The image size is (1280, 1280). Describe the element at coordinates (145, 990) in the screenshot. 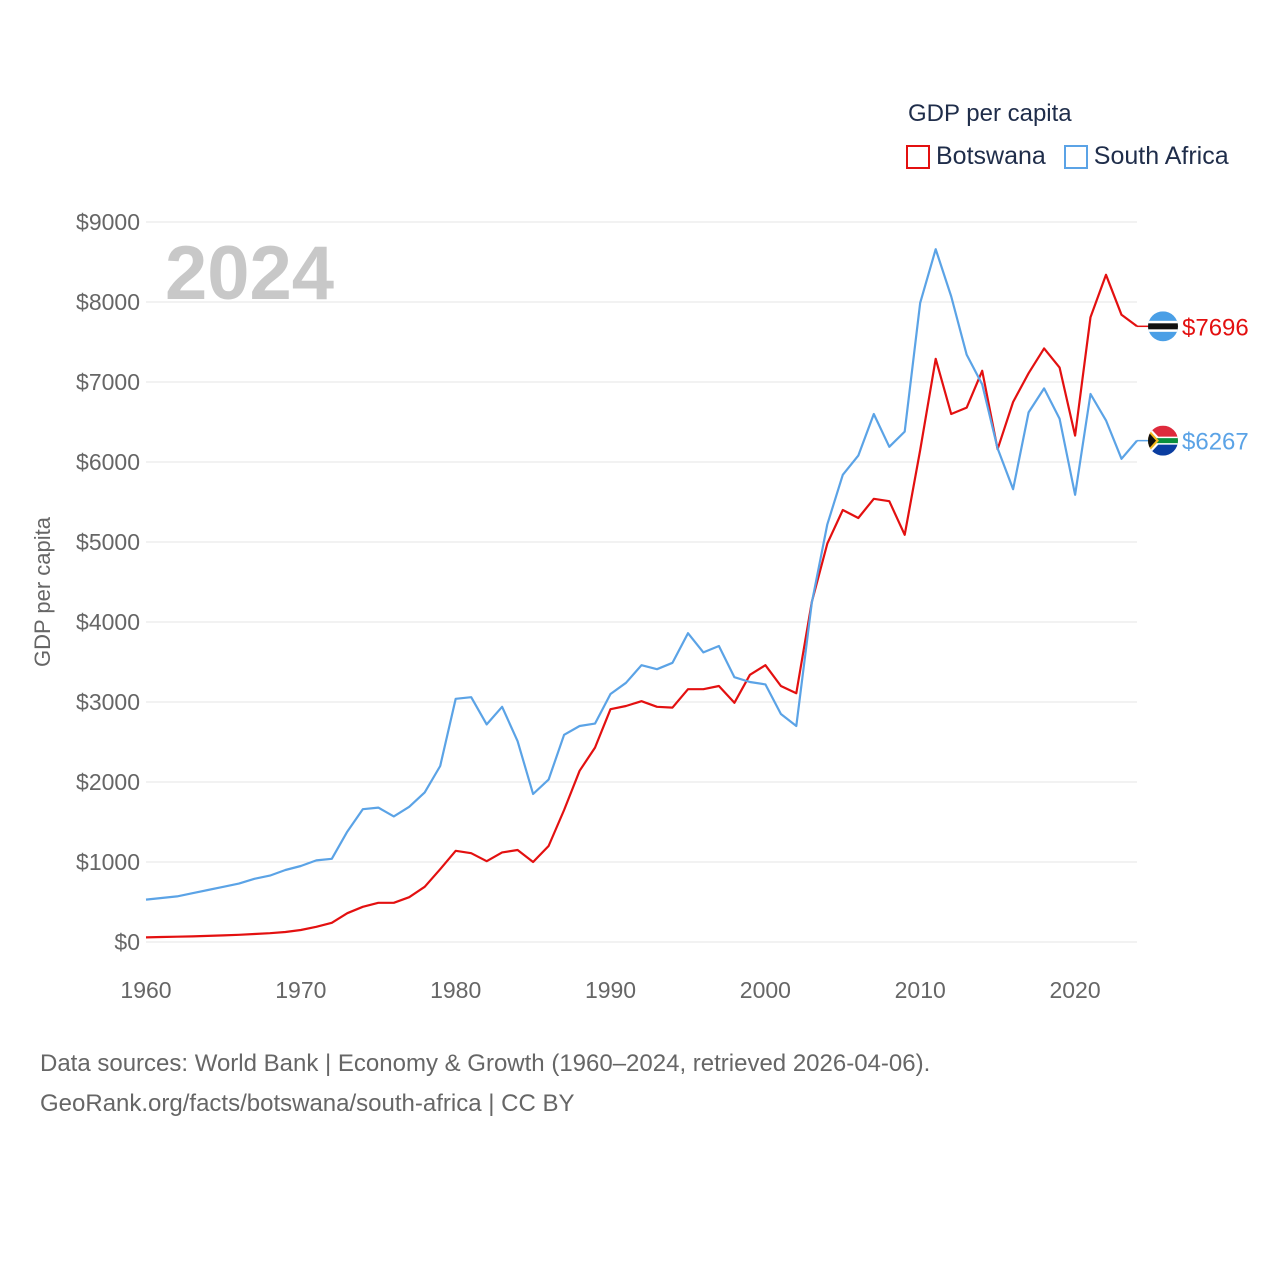

I see `x-tick-label: 1960` at that location.